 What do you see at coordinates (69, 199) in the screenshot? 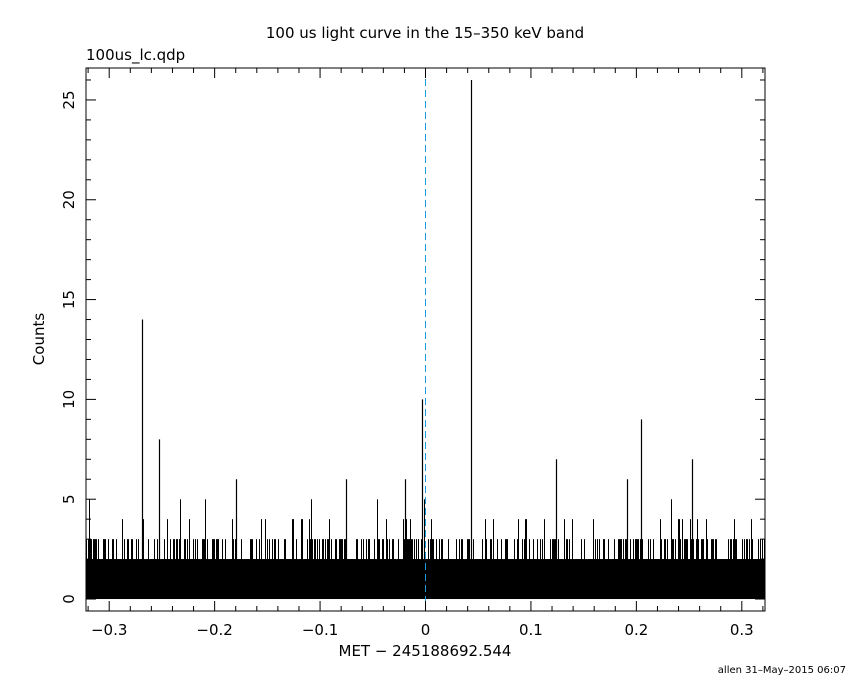
I see `y-tick-label: 20` at bounding box center [69, 199].